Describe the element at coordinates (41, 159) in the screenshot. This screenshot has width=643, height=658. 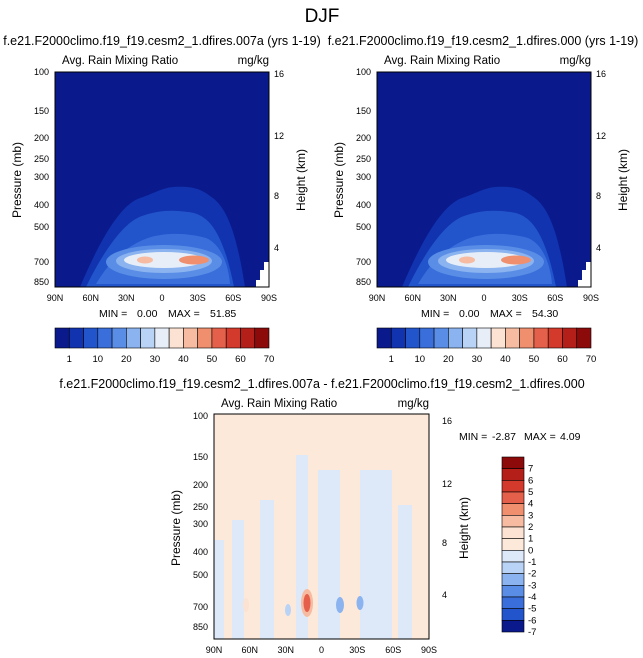
I see `y-tick: 250` at that location.